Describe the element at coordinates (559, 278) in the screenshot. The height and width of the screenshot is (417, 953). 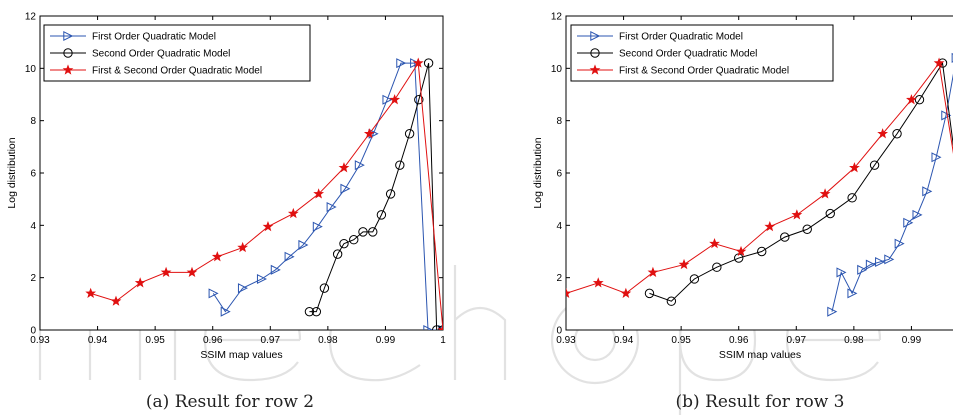
I see `chart-b-ytick-label: 2` at that location.